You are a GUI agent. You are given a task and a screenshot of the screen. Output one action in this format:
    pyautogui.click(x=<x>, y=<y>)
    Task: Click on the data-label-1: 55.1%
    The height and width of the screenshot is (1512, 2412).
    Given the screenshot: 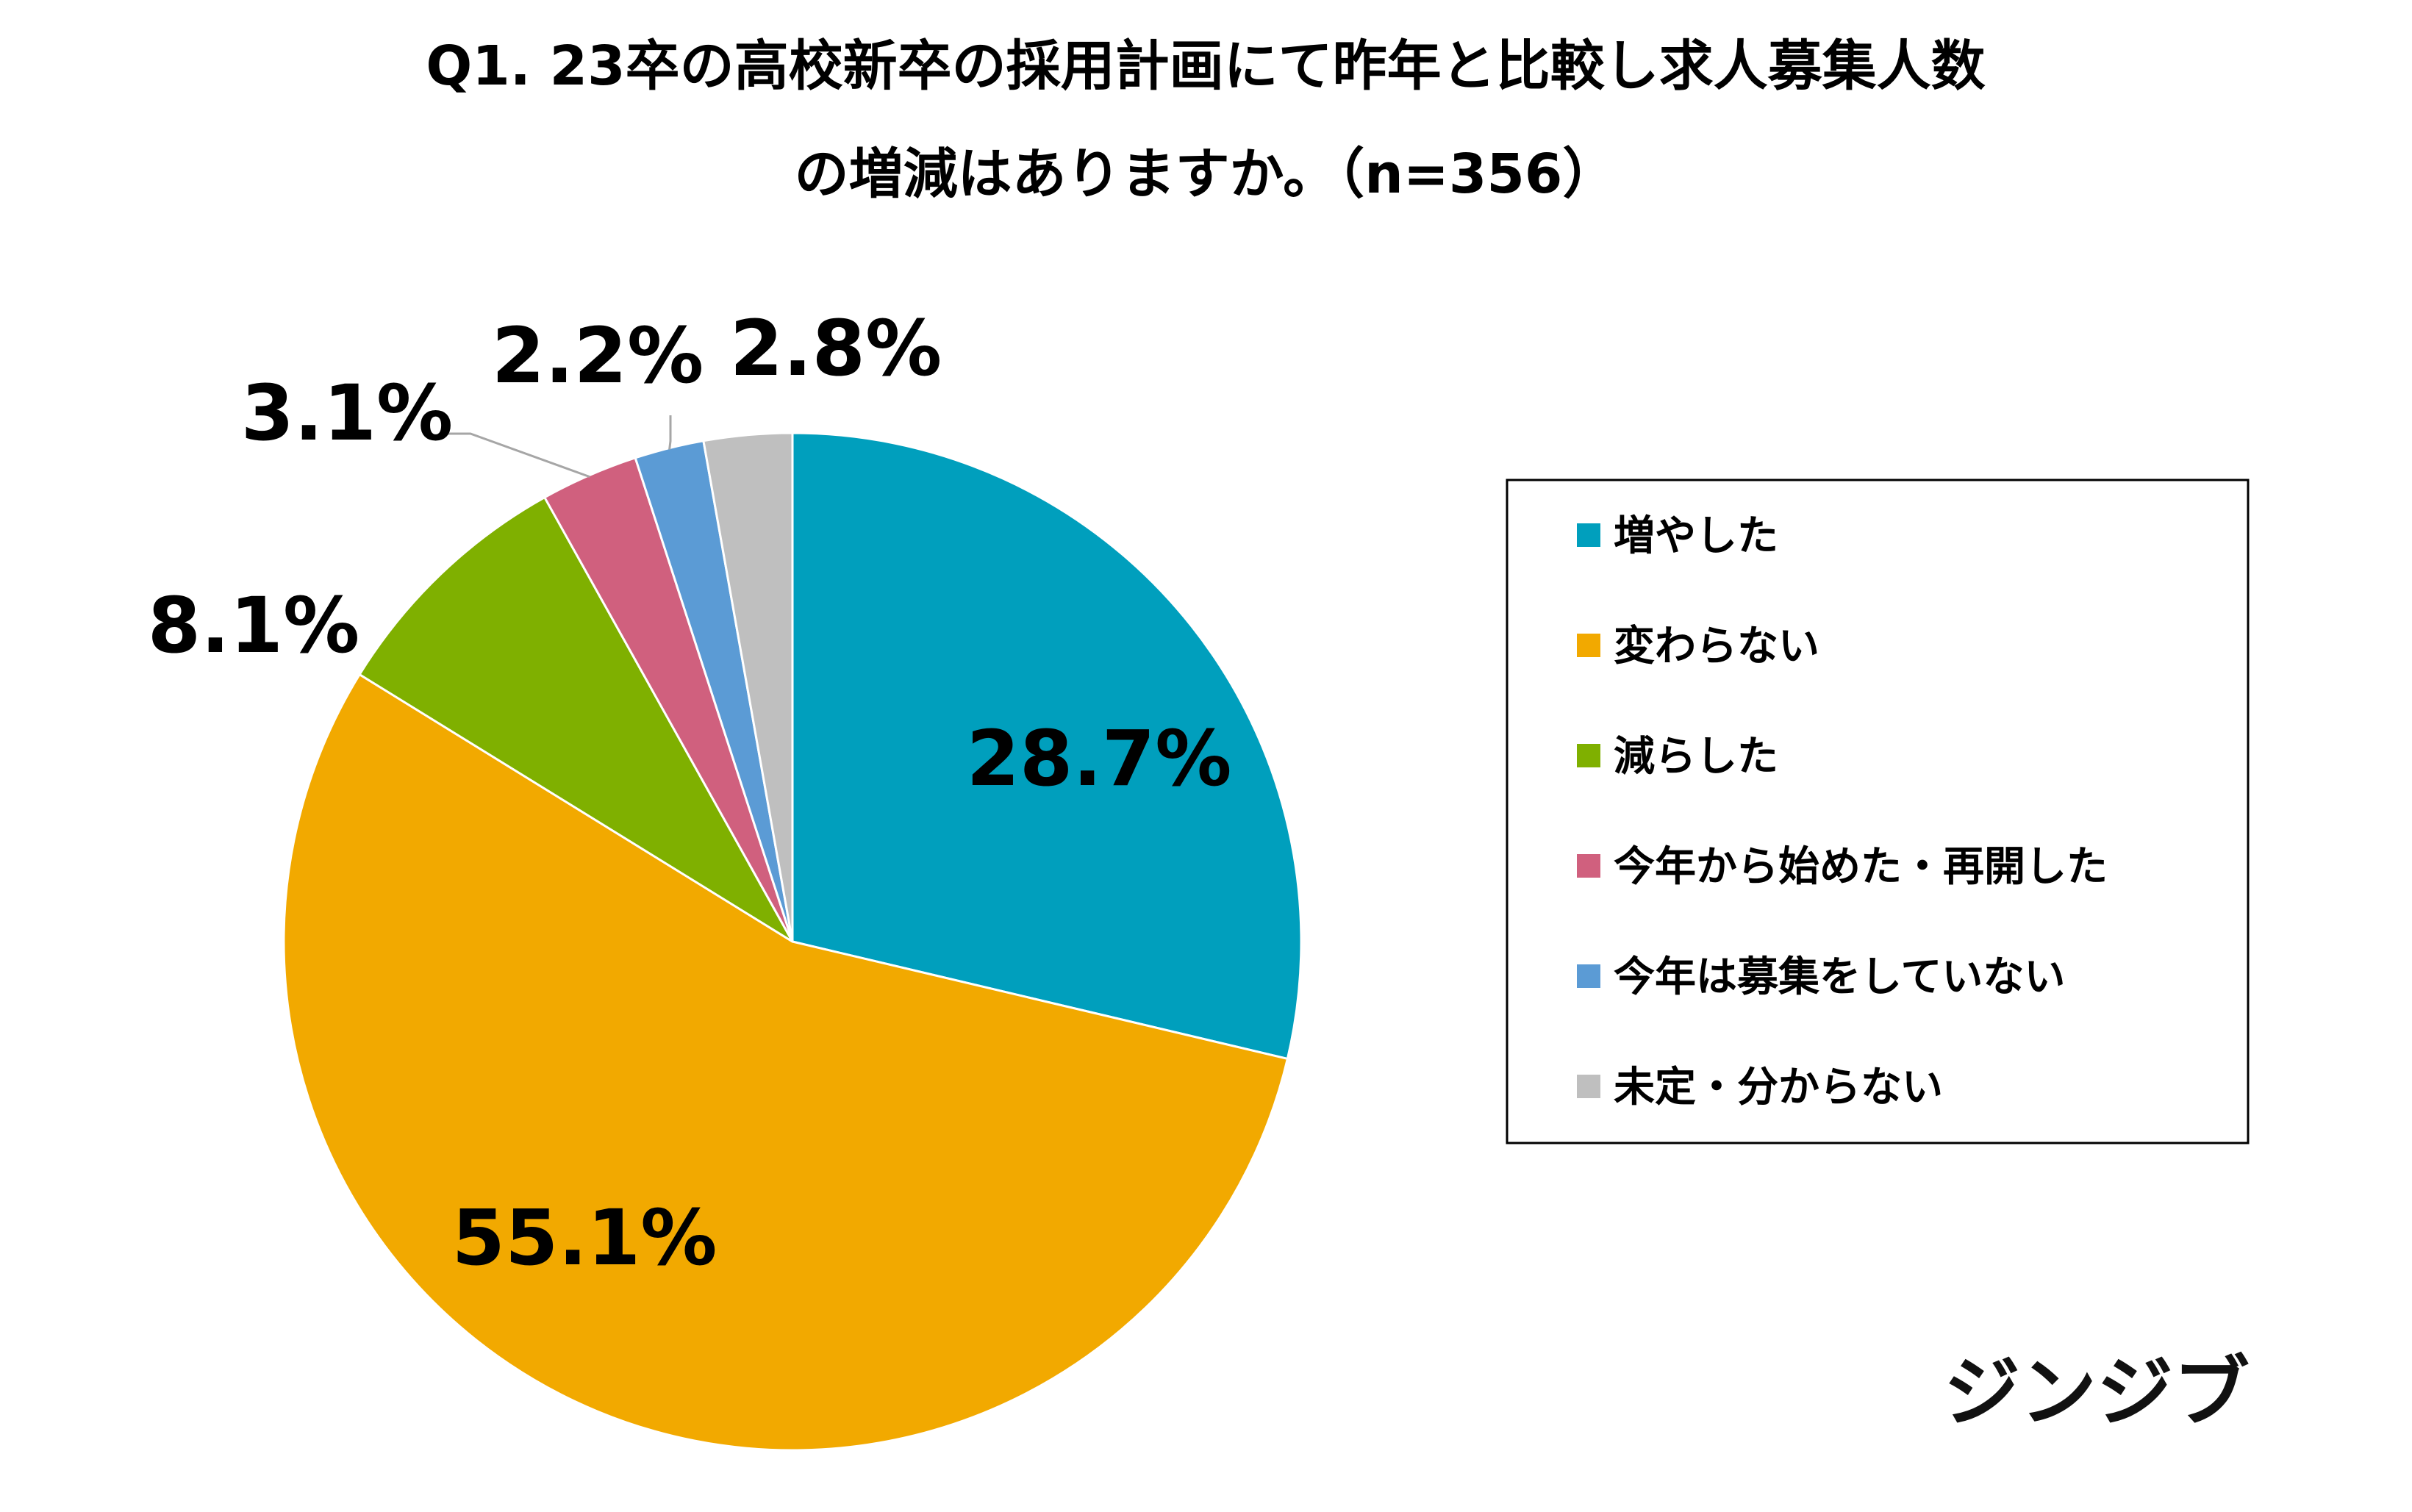 What is the action you would take?
    pyautogui.click(x=585, y=1238)
    